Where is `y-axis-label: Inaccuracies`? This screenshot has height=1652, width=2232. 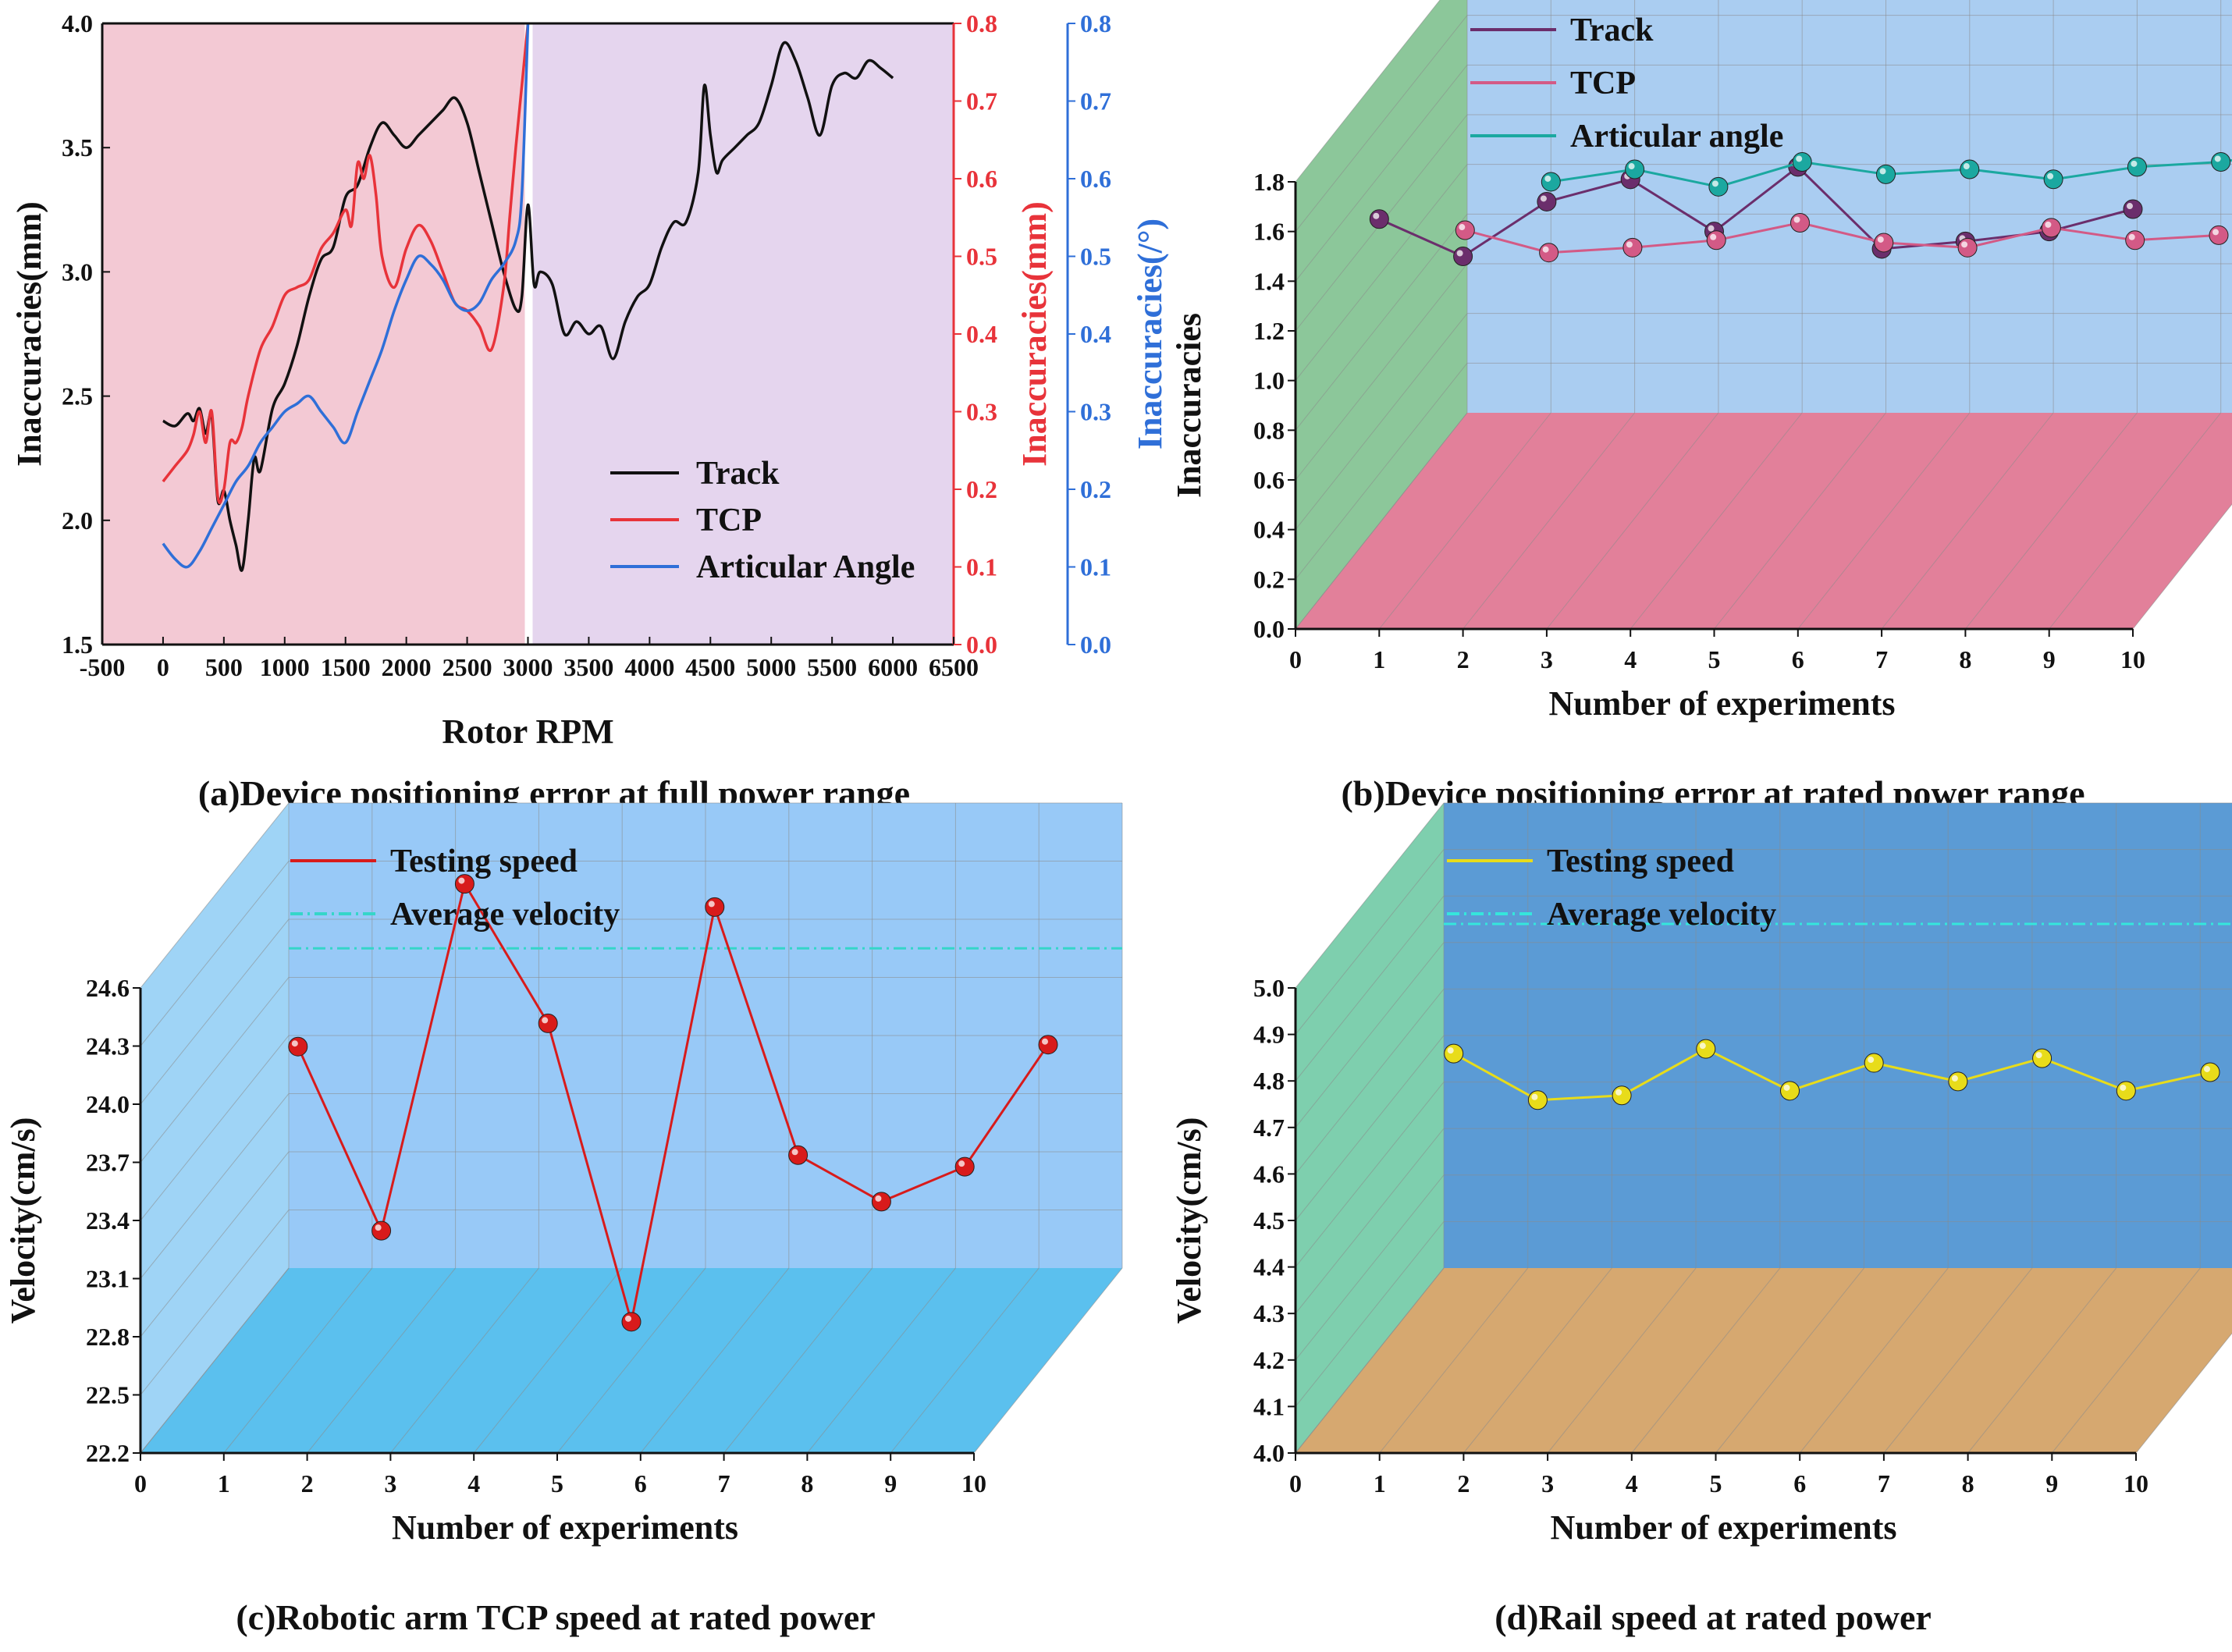
y-axis-label: Inaccuracies is located at coordinates (1189, 405).